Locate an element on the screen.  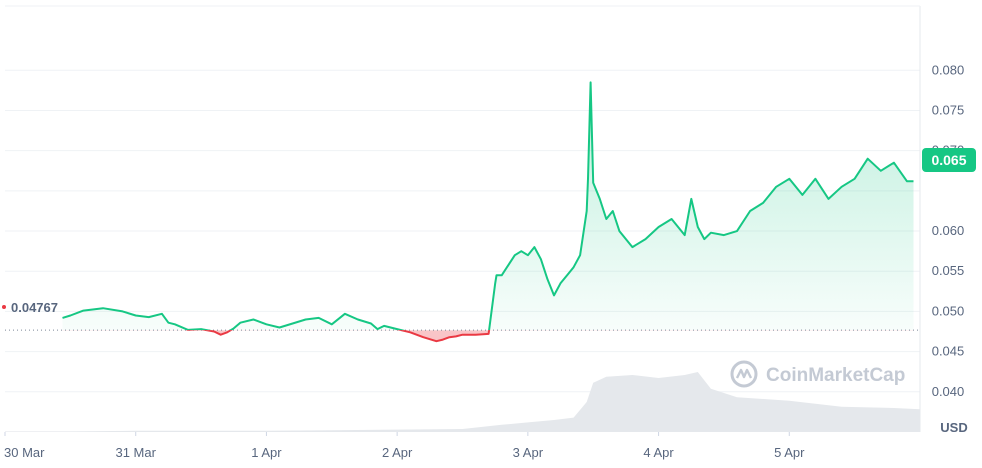
y-tick-label: 0.075 is located at coordinates (948, 109).